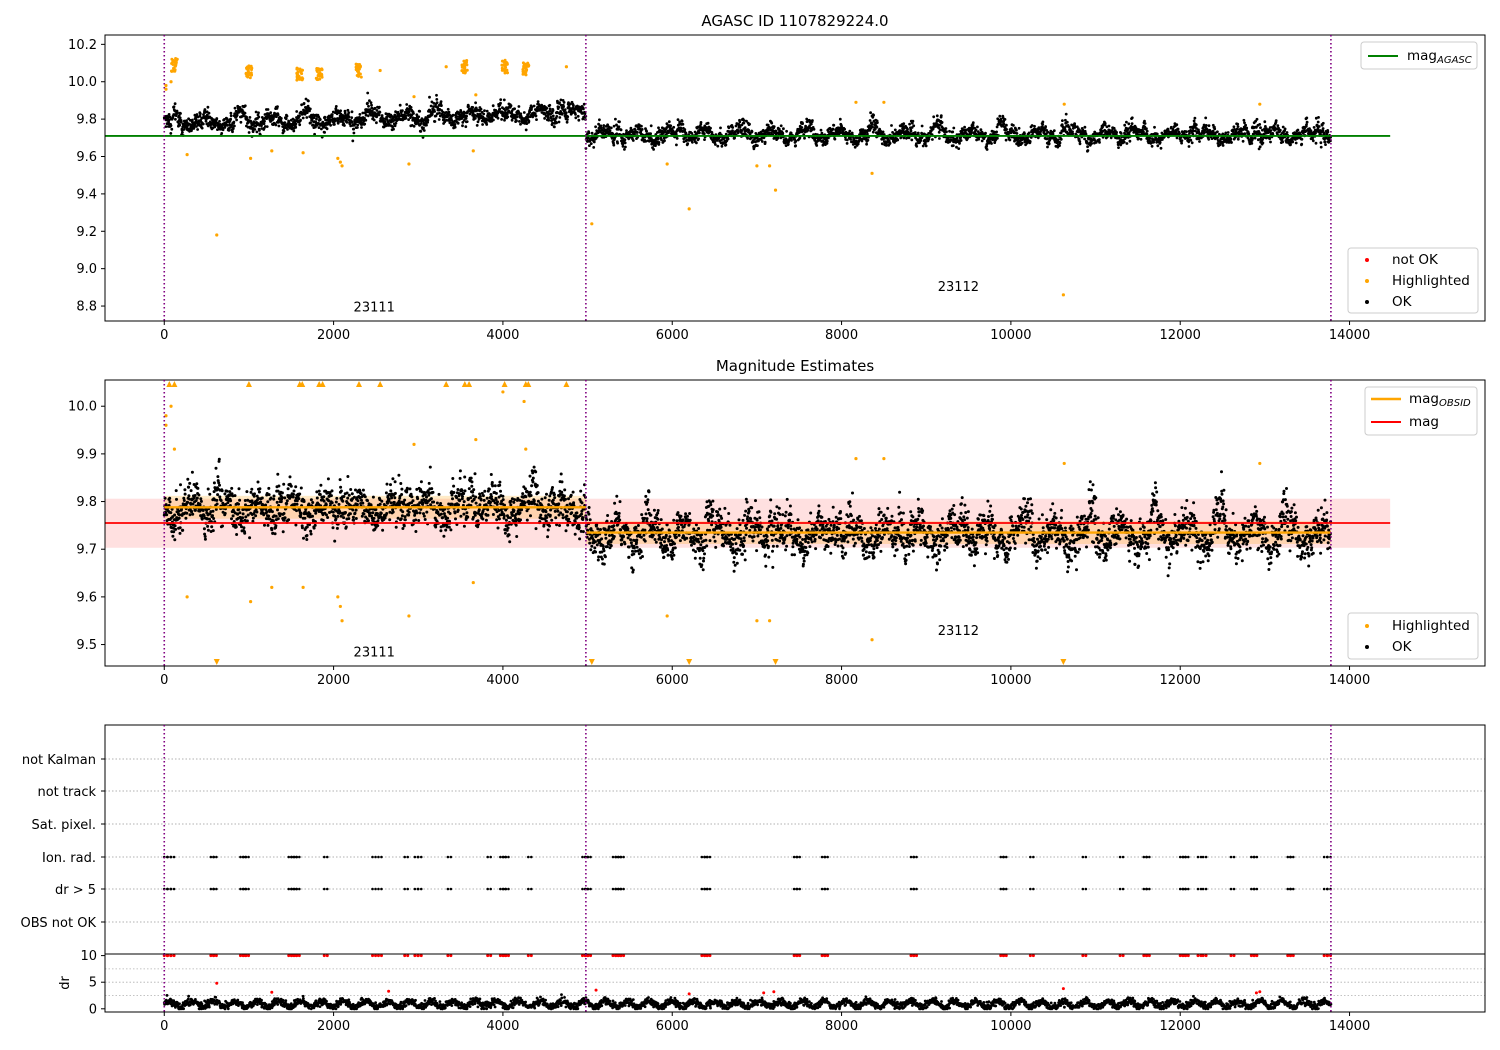  I want to click on x-tick-label: 2000, so click(333, 335).